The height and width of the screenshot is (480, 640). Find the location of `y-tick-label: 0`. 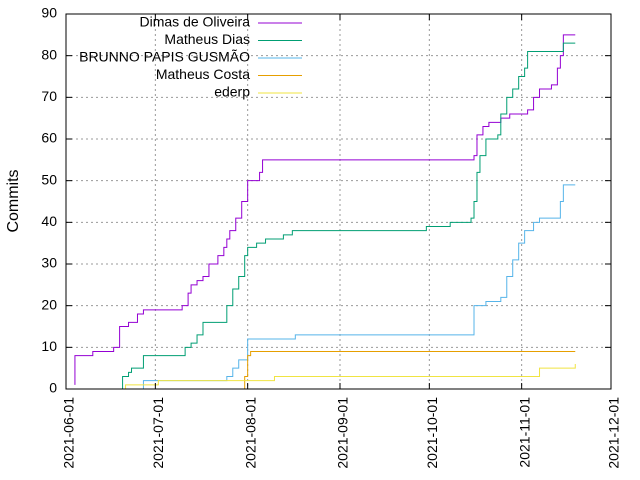

y-tick-label: 0 is located at coordinates (53, 388).